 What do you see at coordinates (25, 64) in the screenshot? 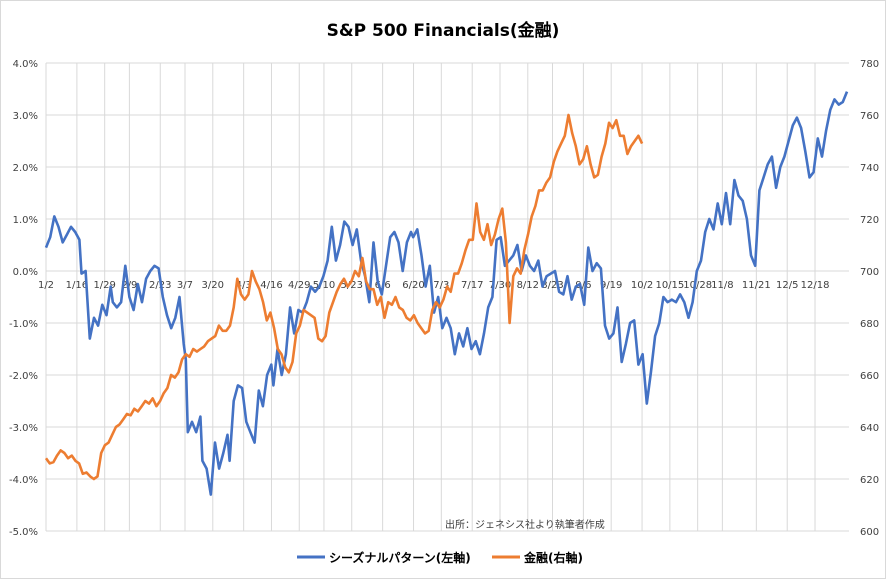
I see `left-tick-label: 4.0%` at bounding box center [25, 64].